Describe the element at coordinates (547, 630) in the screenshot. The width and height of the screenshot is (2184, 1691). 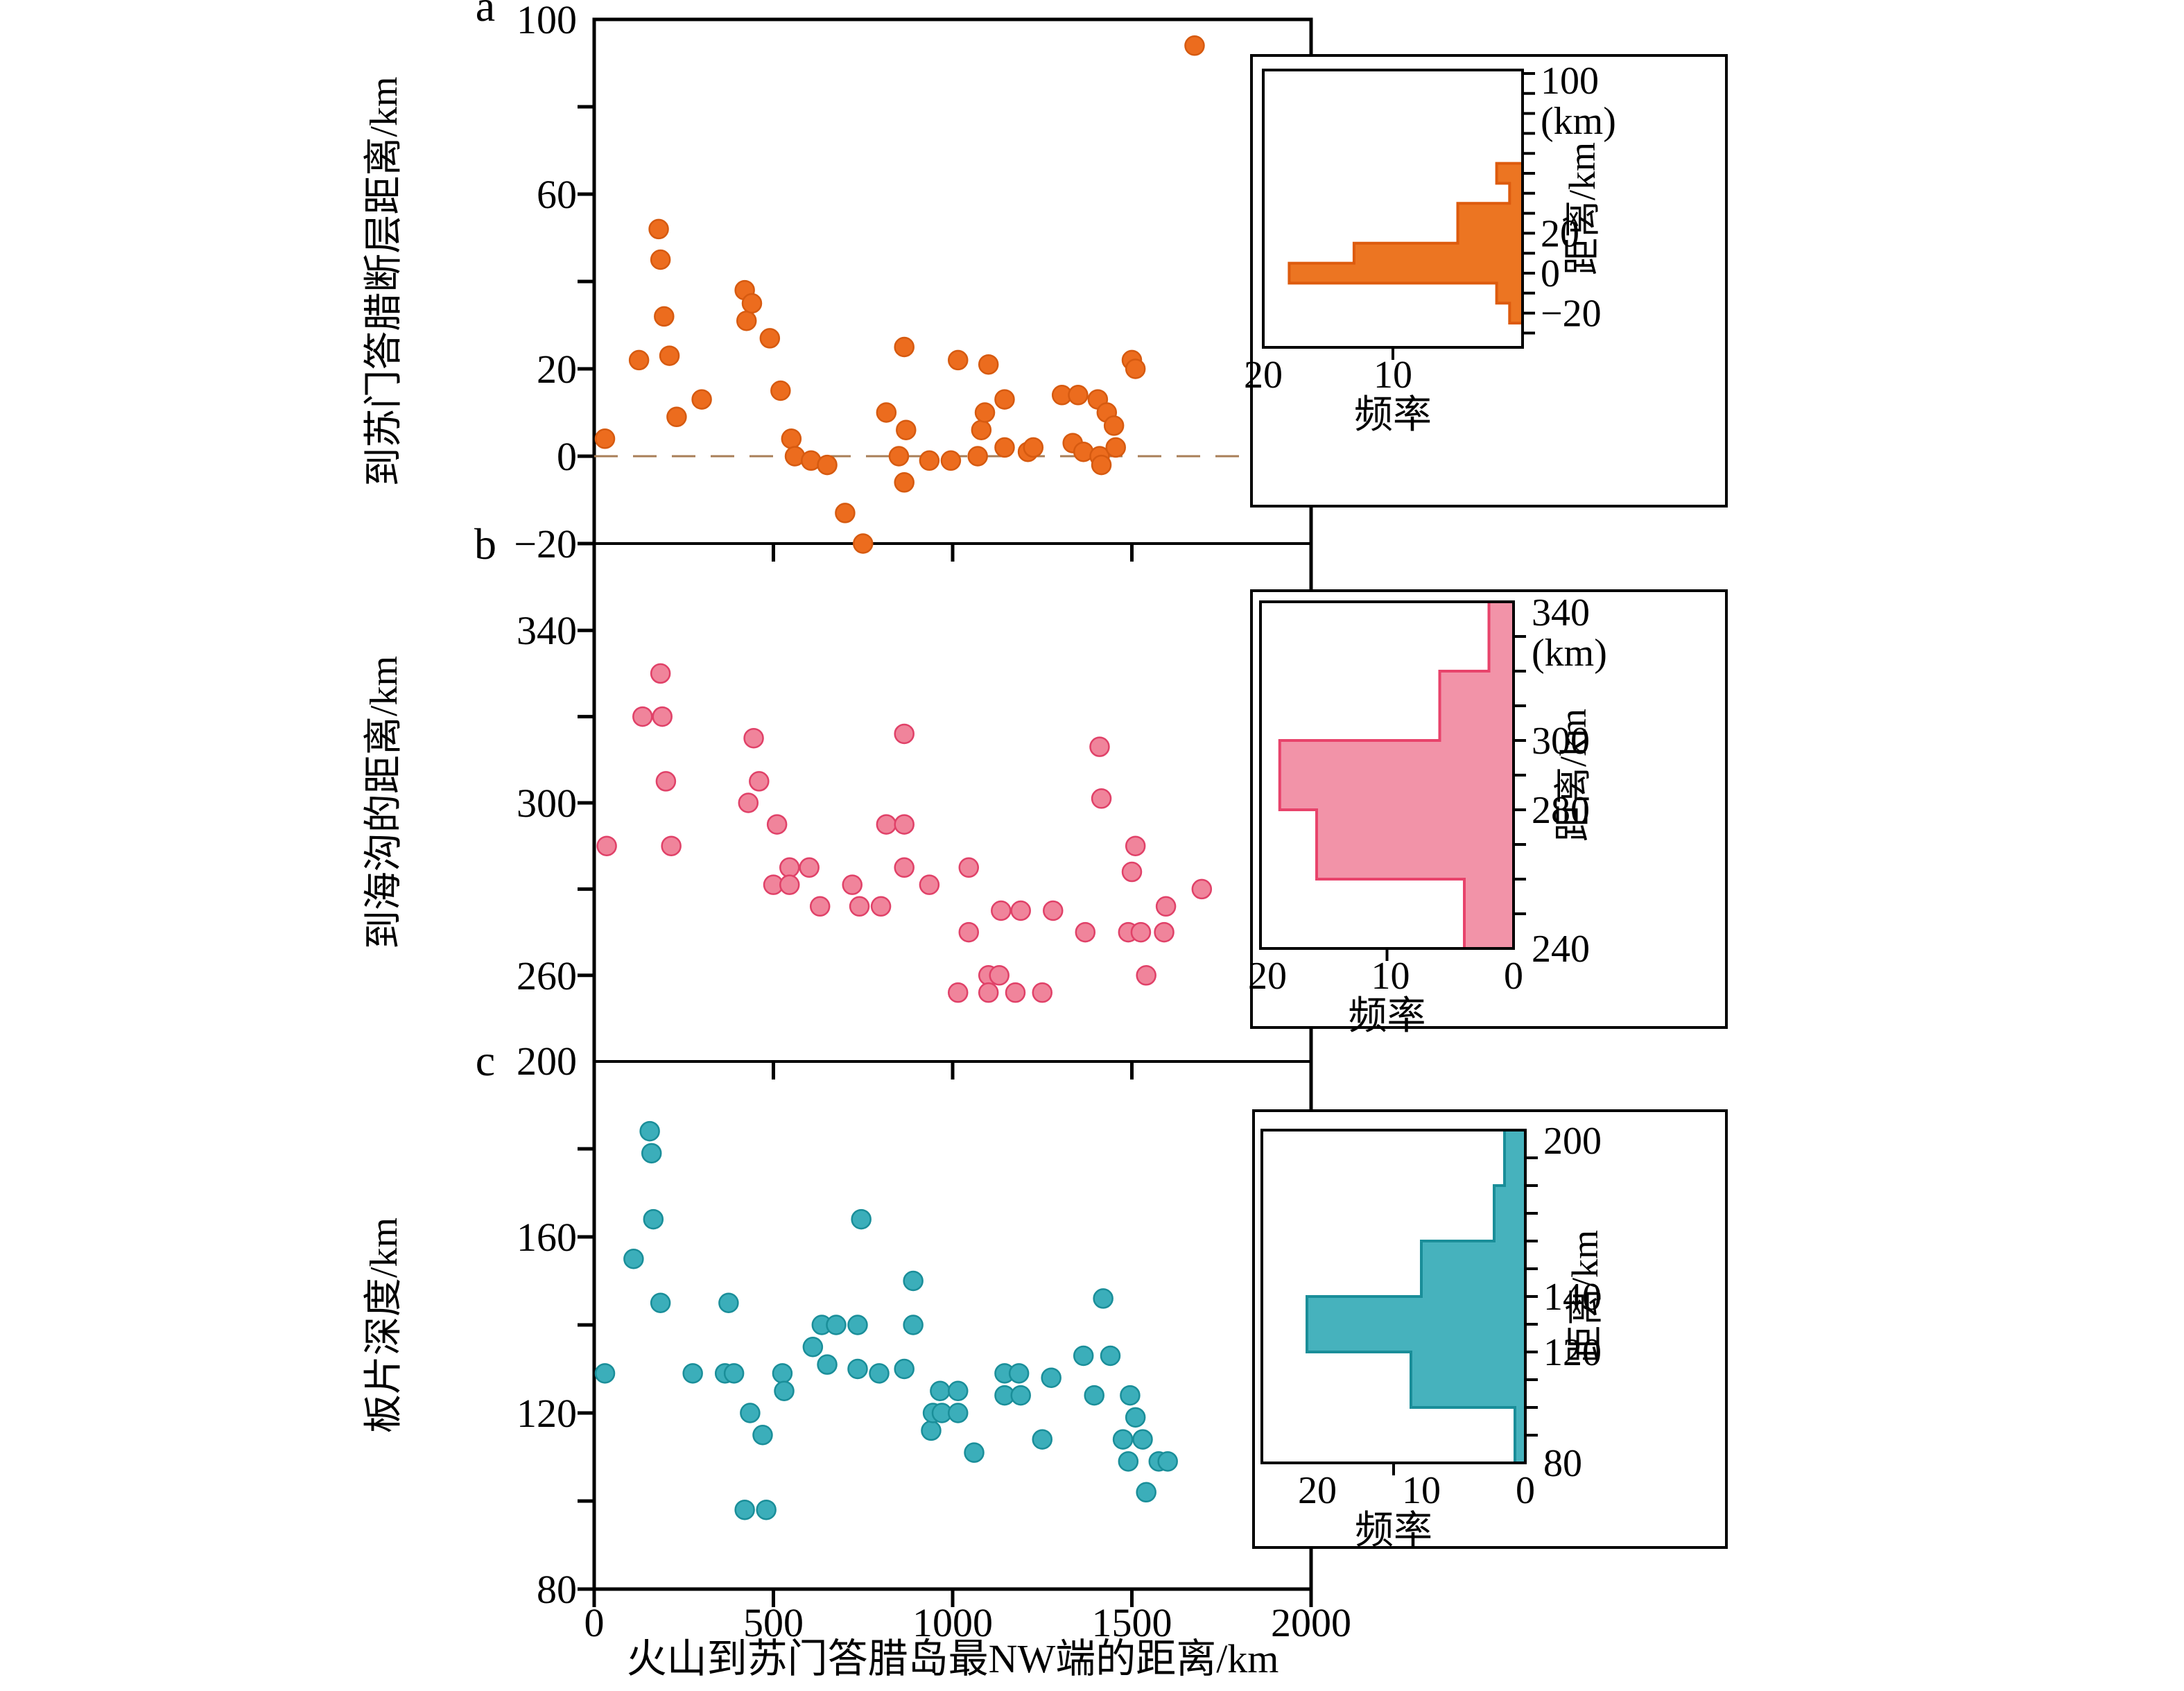
I see `y-tick-label: 340` at that location.